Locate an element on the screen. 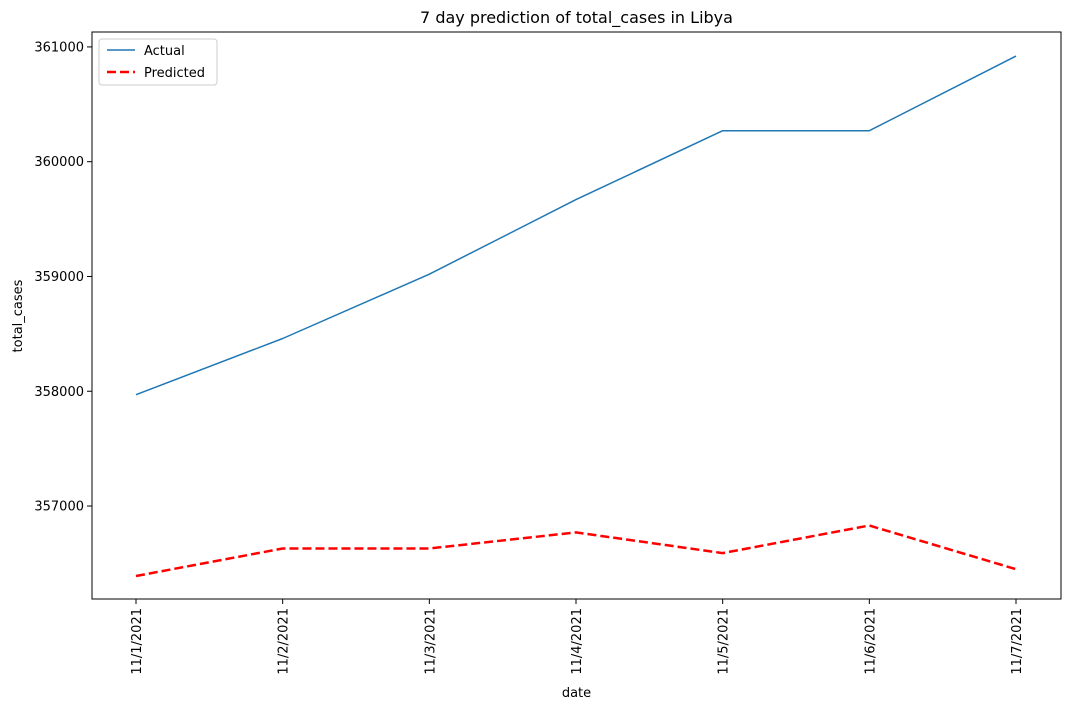  x-tick-label: 11/7/2021 is located at coordinates (1017, 641).